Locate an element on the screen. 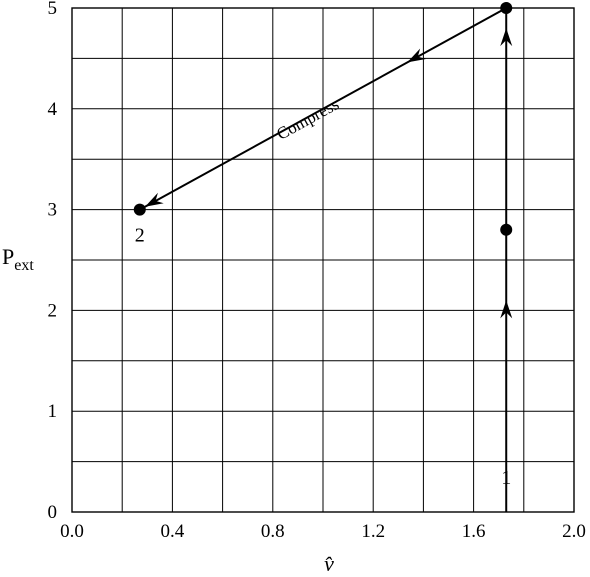  y-axis-label-main: P is located at coordinates (8, 256).